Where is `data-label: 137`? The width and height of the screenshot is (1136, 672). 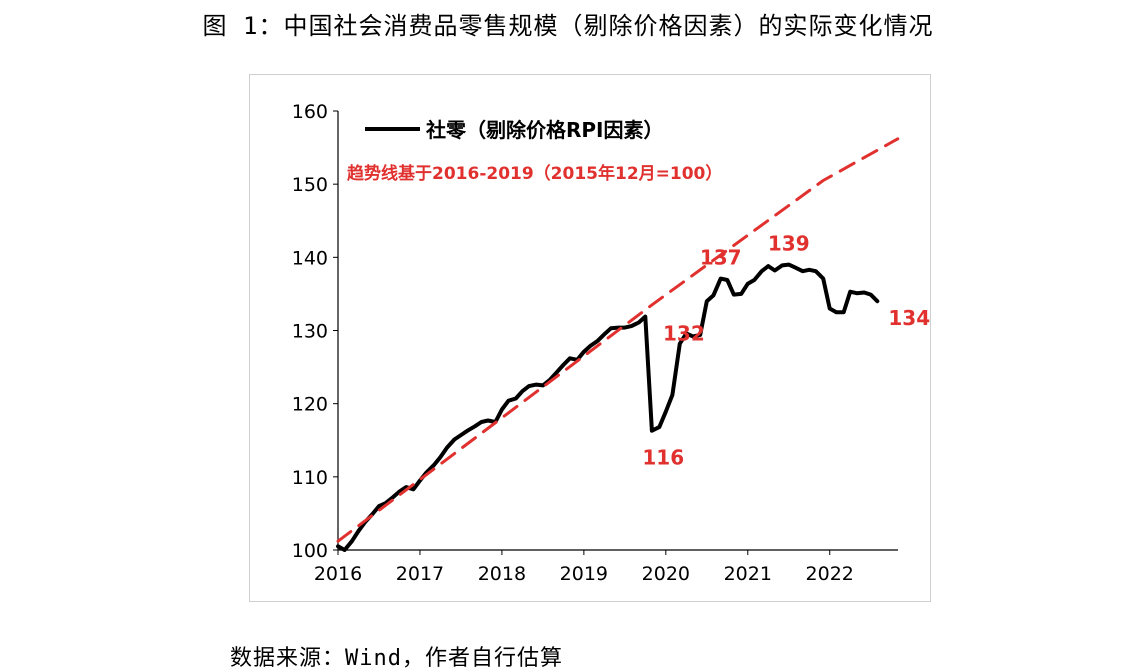
data-label: 137 is located at coordinates (721, 258).